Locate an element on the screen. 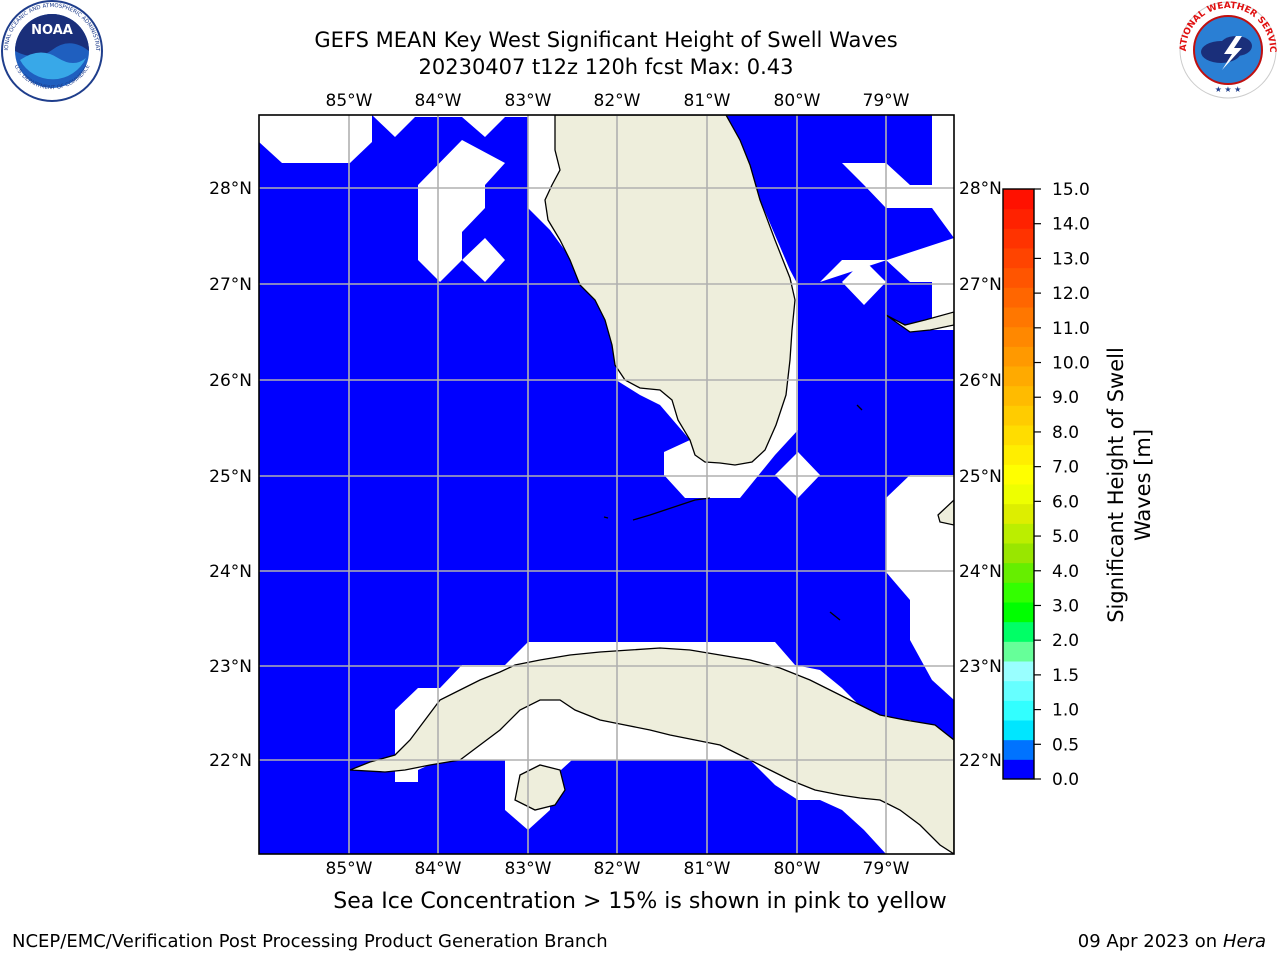 Image resolution: width=1280 pixels, height=960 pixels. lon-labels-top: 85°W 84°W 83°W 82°W 81°W 80°W 79°W is located at coordinates (618, 101).